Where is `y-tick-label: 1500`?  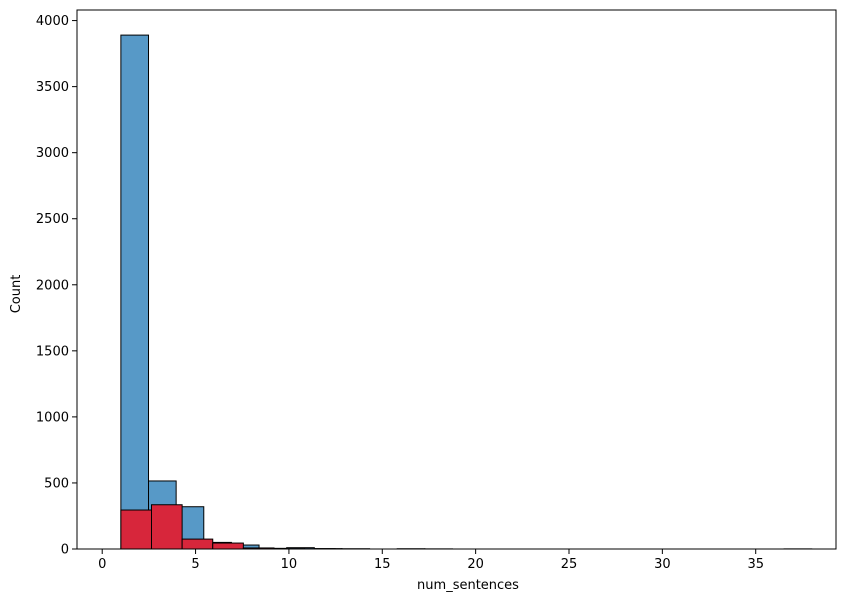 y-tick-label: 1500 is located at coordinates (52, 351).